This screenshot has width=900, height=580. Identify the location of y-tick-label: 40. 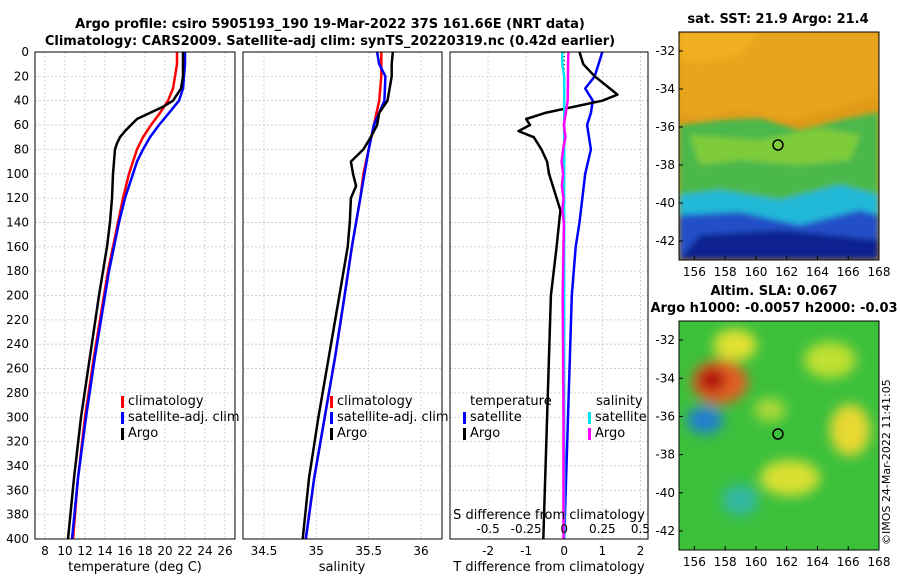
(21, 101).